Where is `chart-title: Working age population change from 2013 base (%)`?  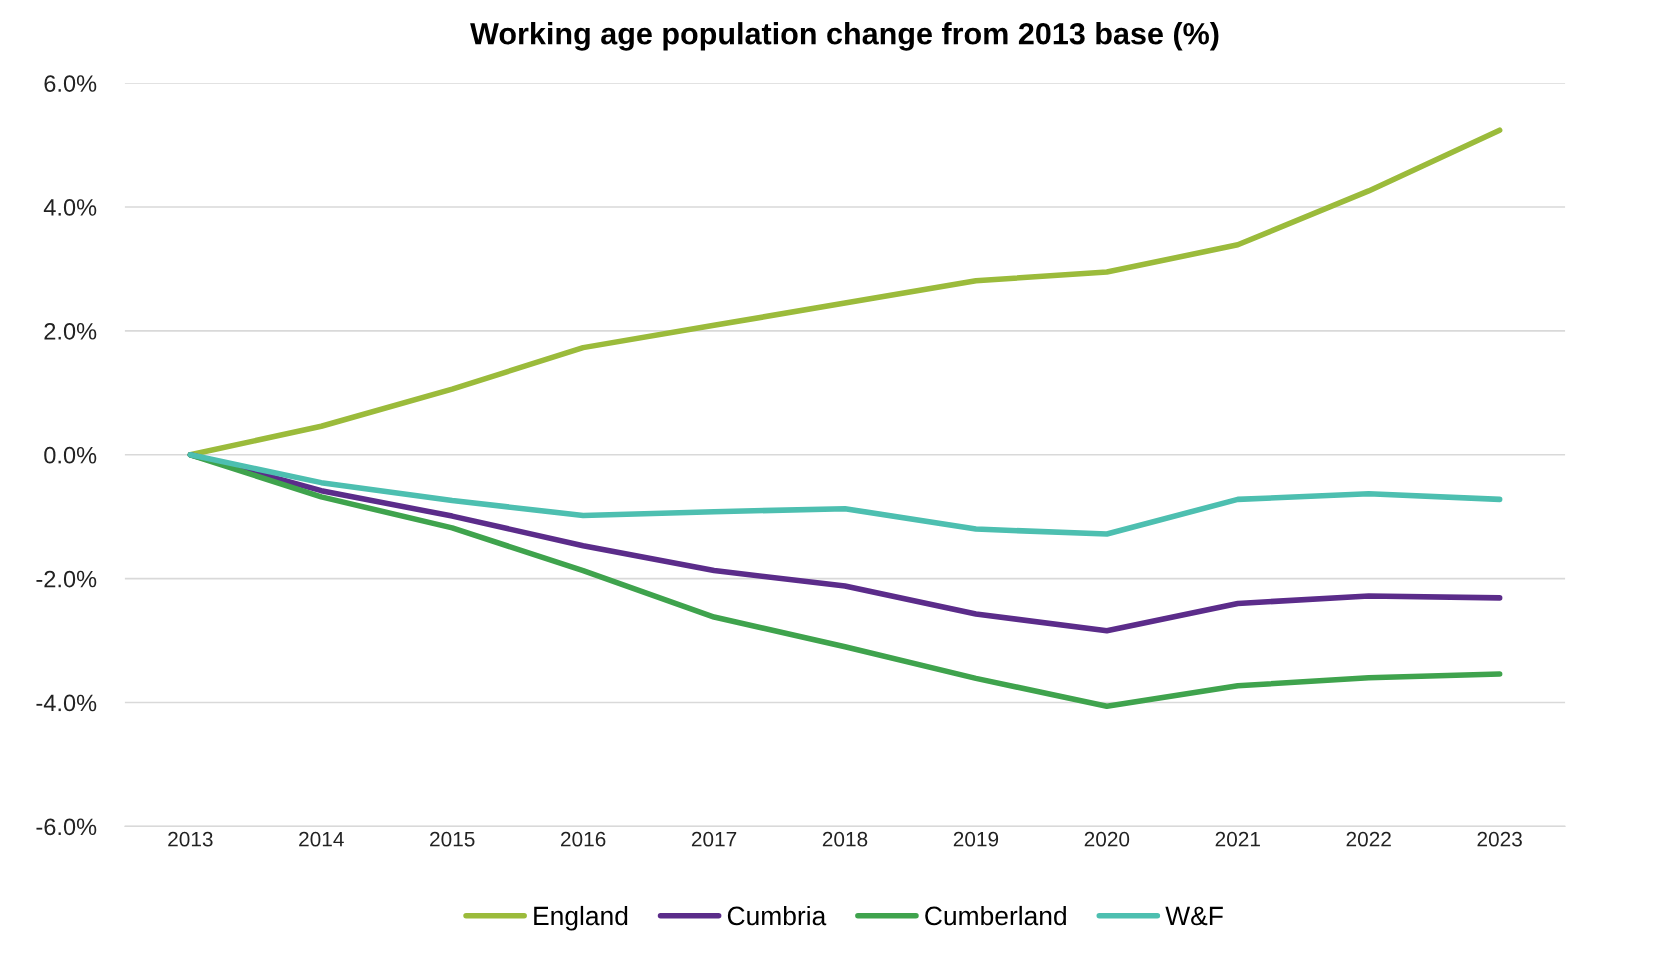 chart-title: Working age population change from 2013 base (%) is located at coordinates (844, 36).